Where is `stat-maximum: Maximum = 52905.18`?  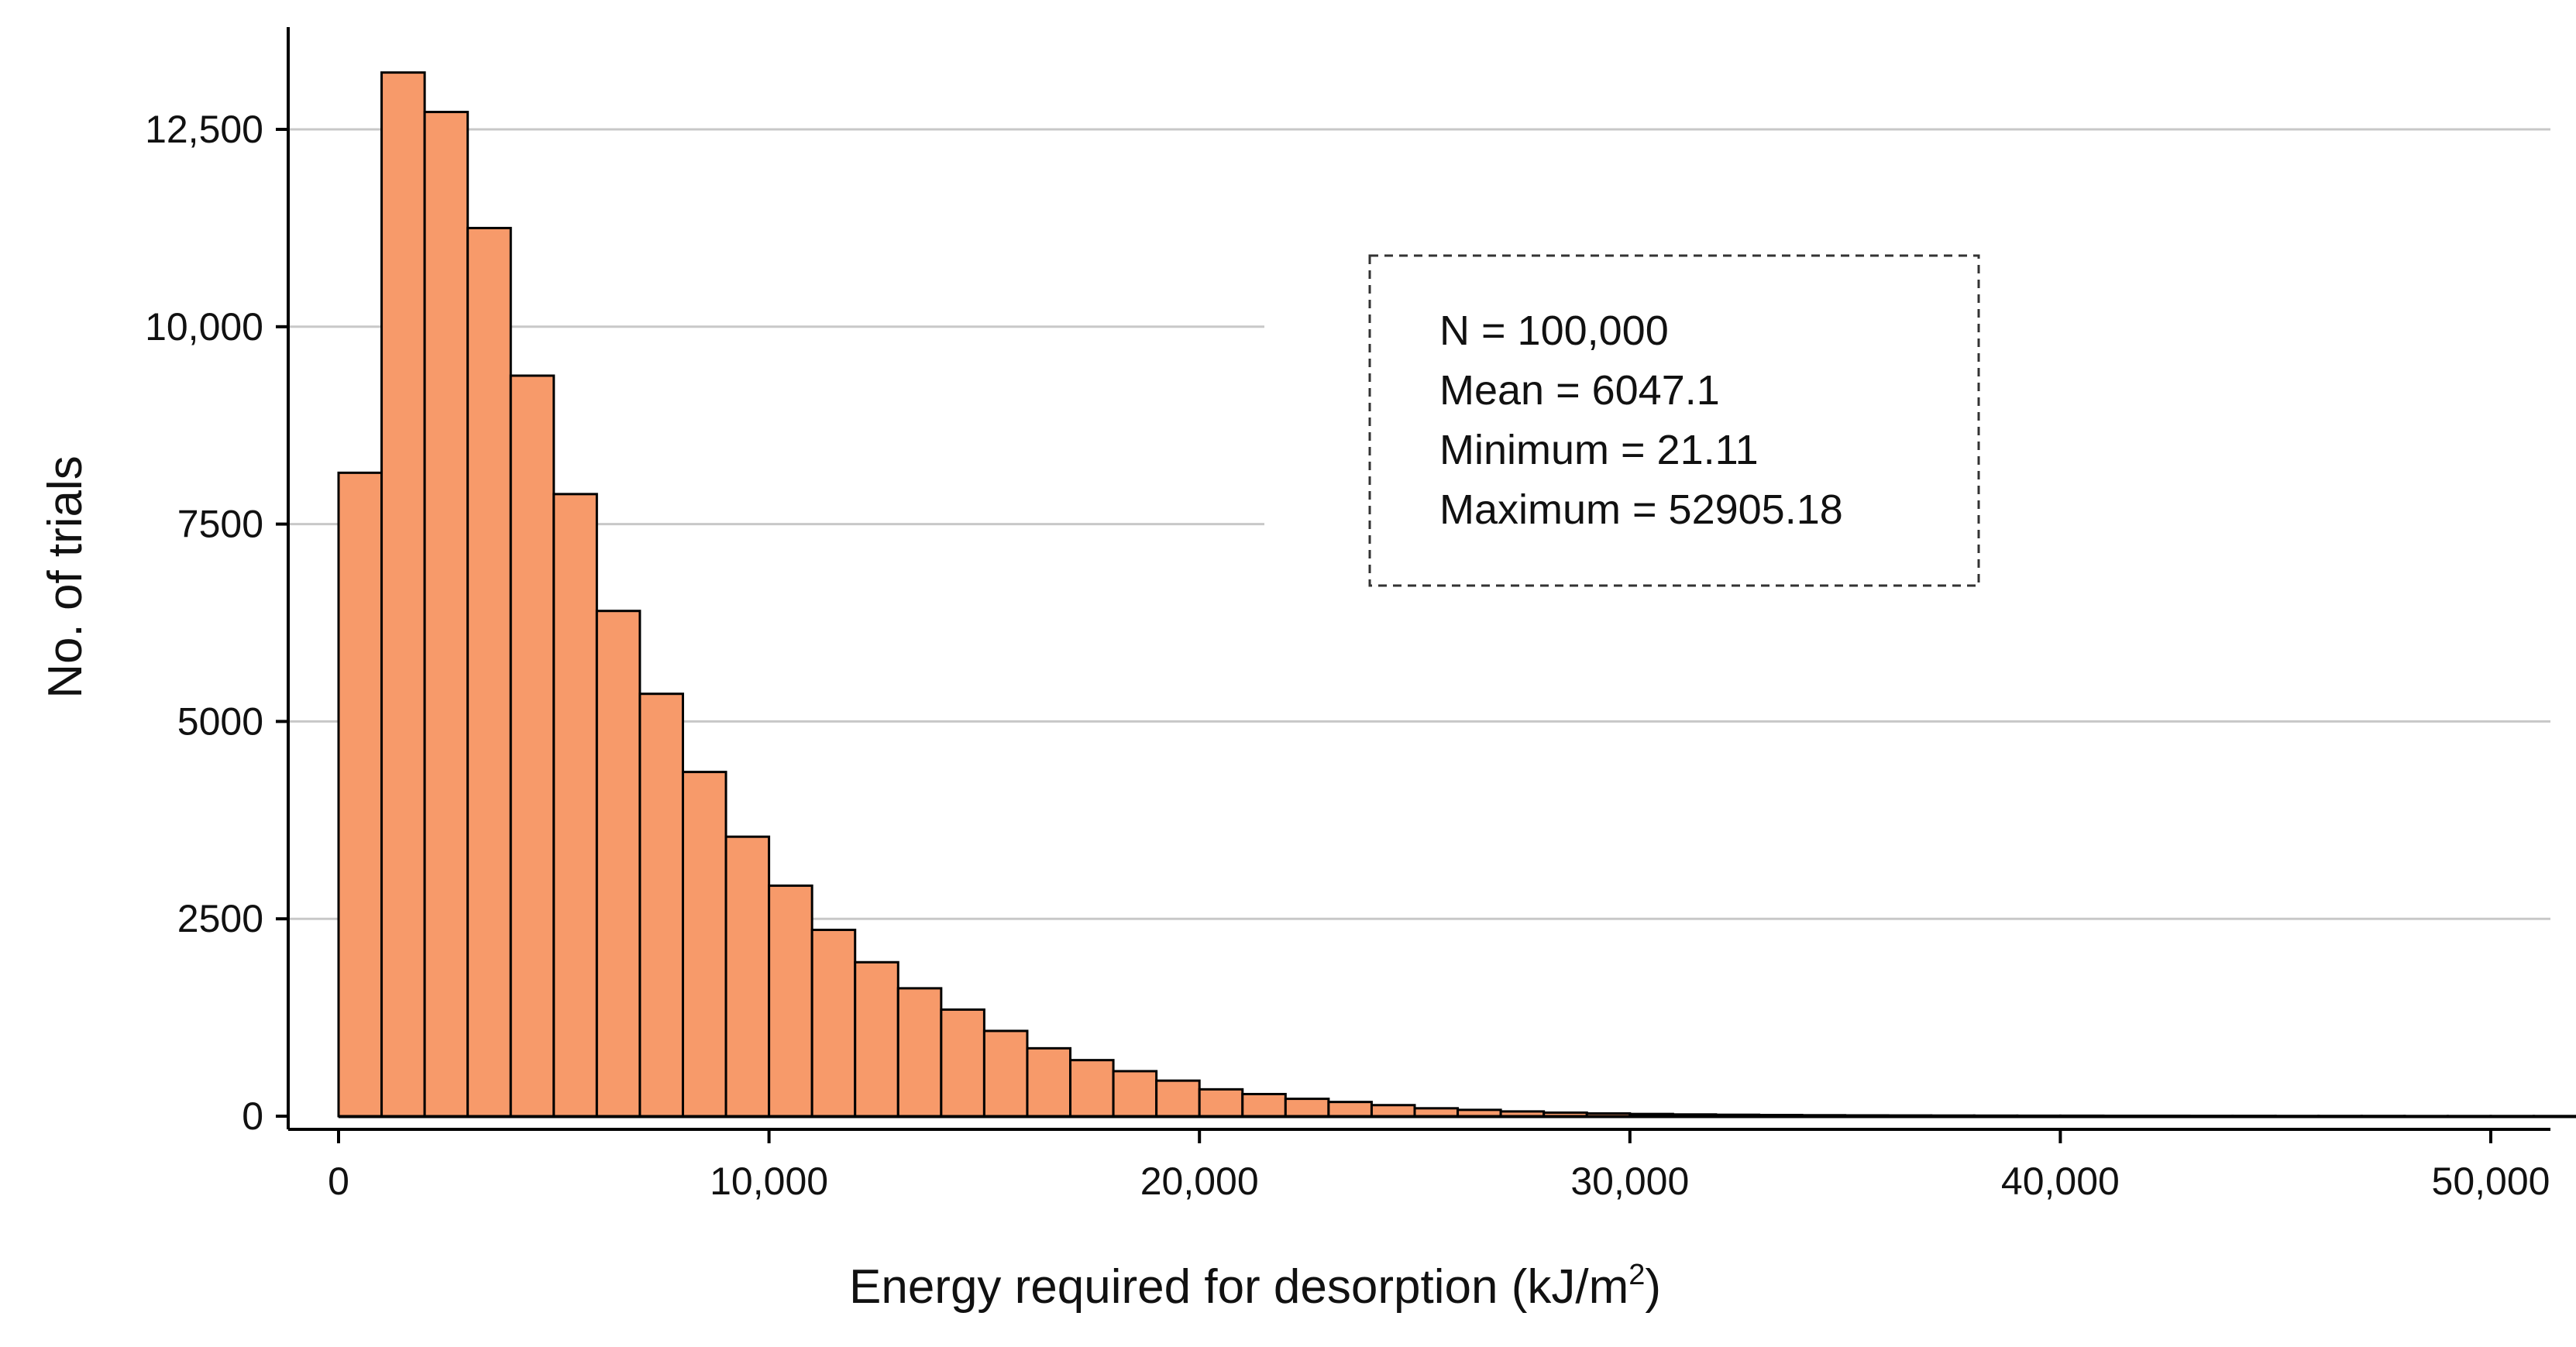 stat-maximum: Maximum = 52905.18 is located at coordinates (1641, 510).